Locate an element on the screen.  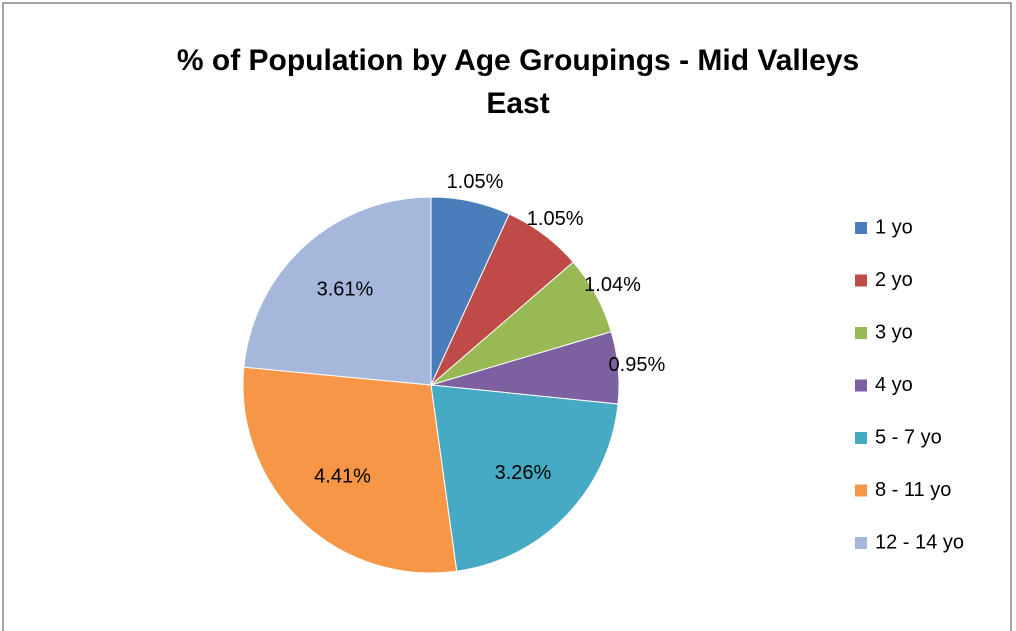
chart-title: East is located at coordinates (517, 103).